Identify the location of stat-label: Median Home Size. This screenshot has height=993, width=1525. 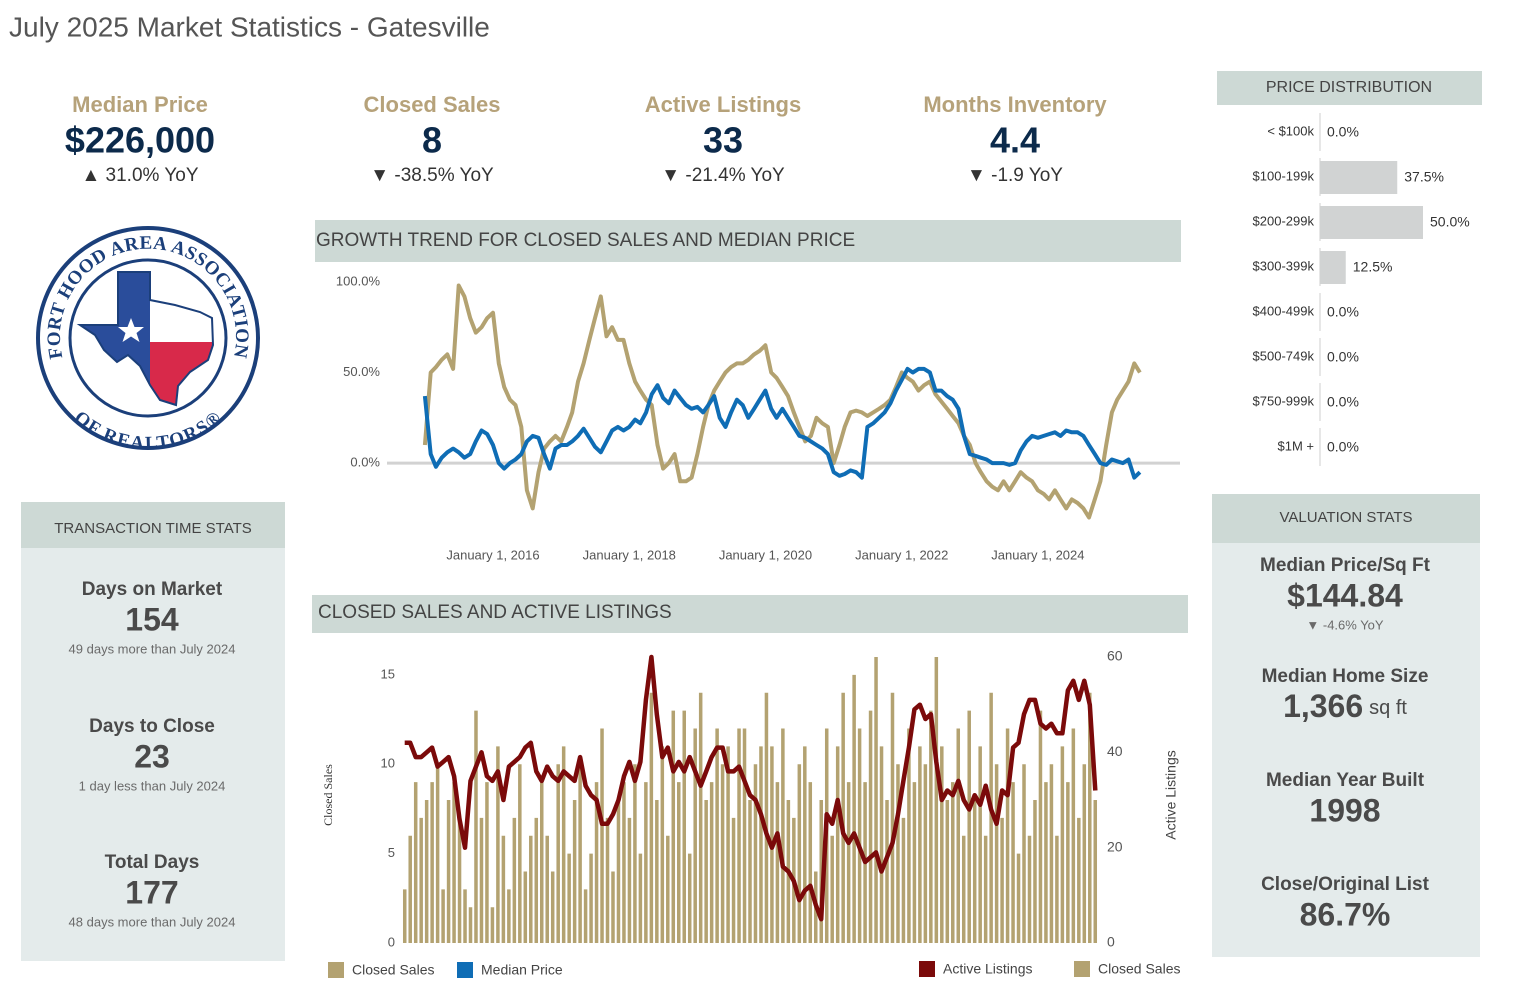
(1345, 676).